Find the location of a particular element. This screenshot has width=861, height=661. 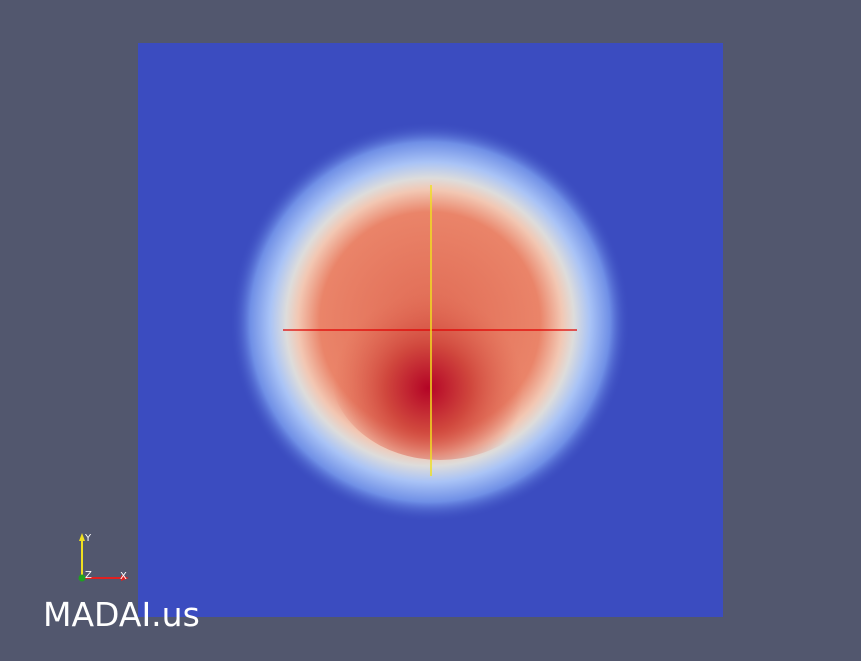

watermark: MADAI.us is located at coordinates (121, 614).